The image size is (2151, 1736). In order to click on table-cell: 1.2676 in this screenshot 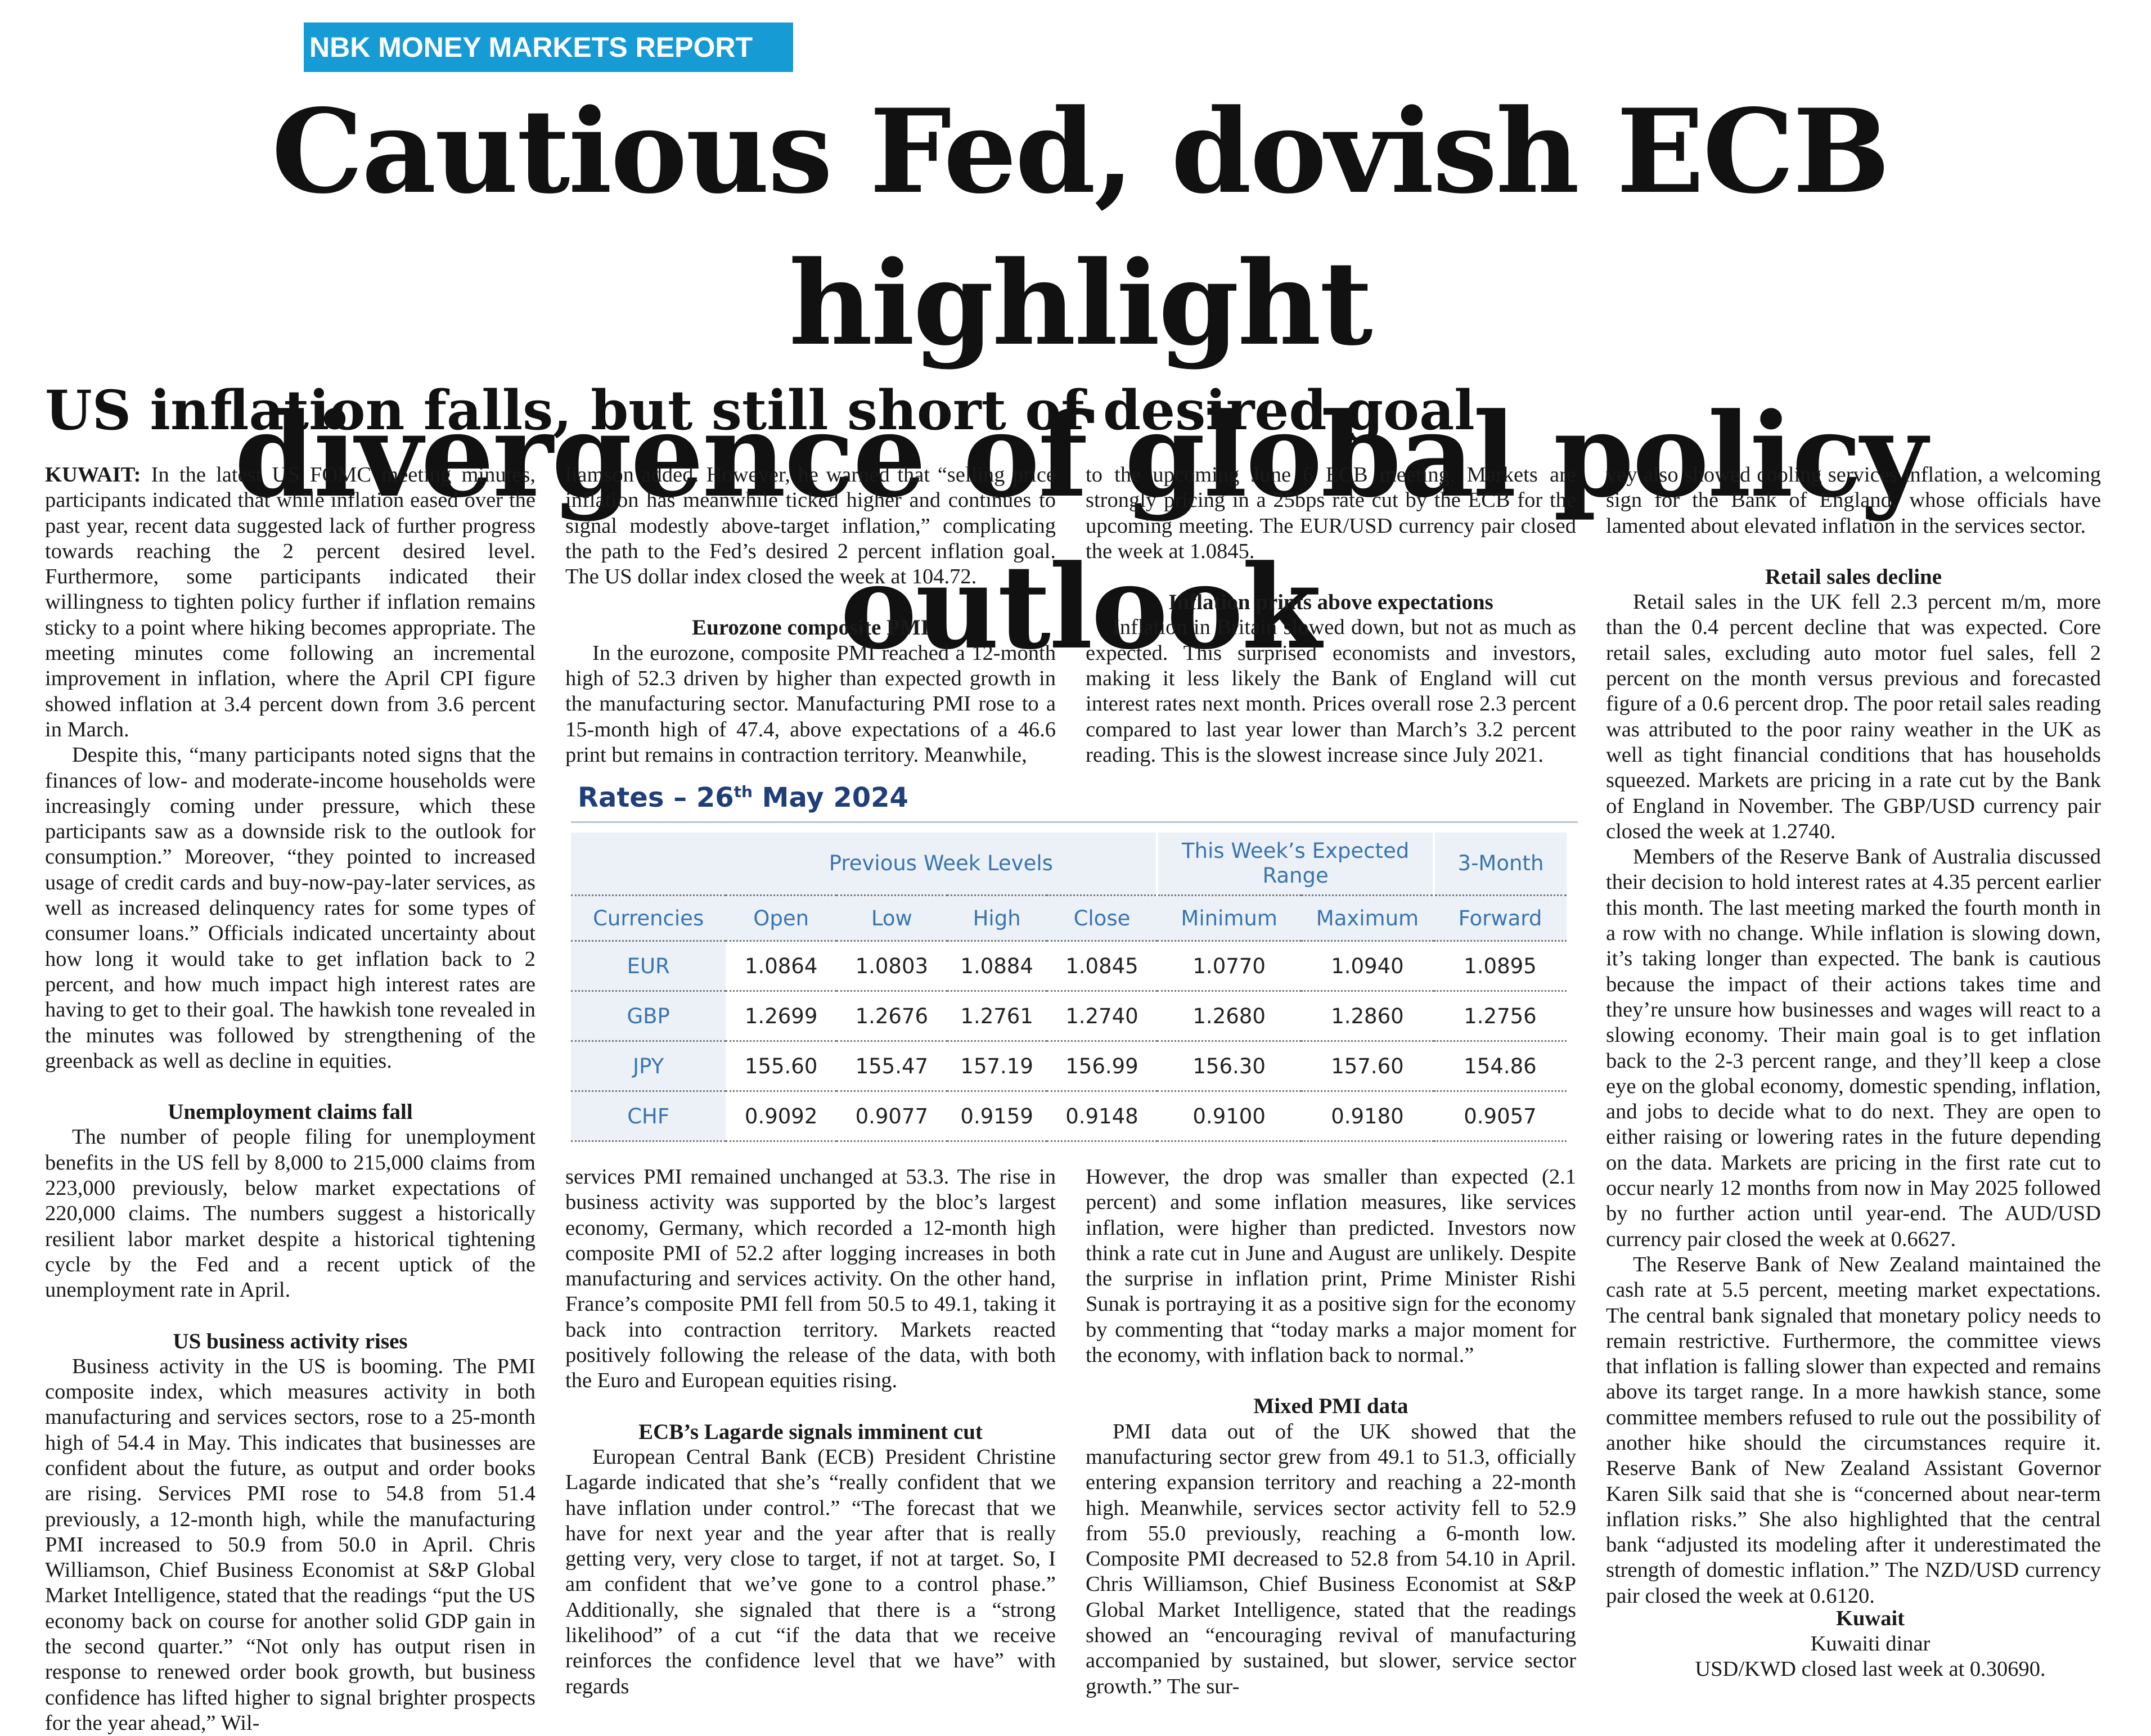, I will do `click(891, 1016)`.